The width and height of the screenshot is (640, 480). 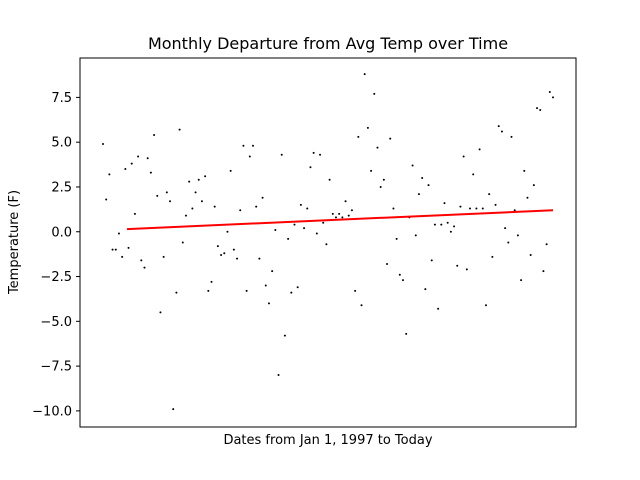 What do you see at coordinates (14, 242) in the screenshot?
I see `y-axis-label: Temperature (F)` at bounding box center [14, 242].